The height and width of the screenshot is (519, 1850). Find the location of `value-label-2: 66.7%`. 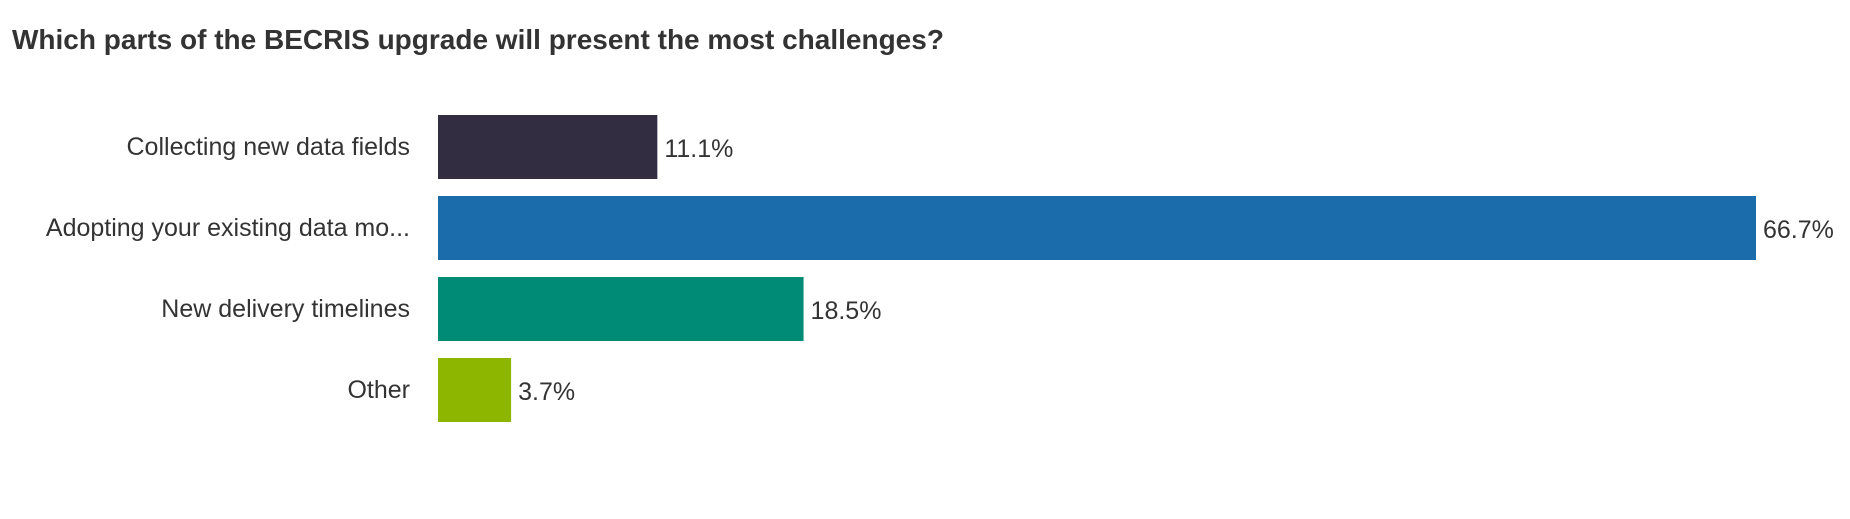

value-label-2: 66.7% is located at coordinates (1798, 230).